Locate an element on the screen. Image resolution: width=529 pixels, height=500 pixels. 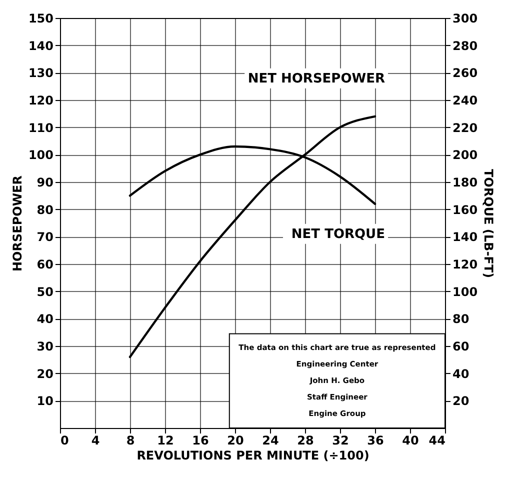
y-tick-label: 80 is located at coordinates (45, 209).